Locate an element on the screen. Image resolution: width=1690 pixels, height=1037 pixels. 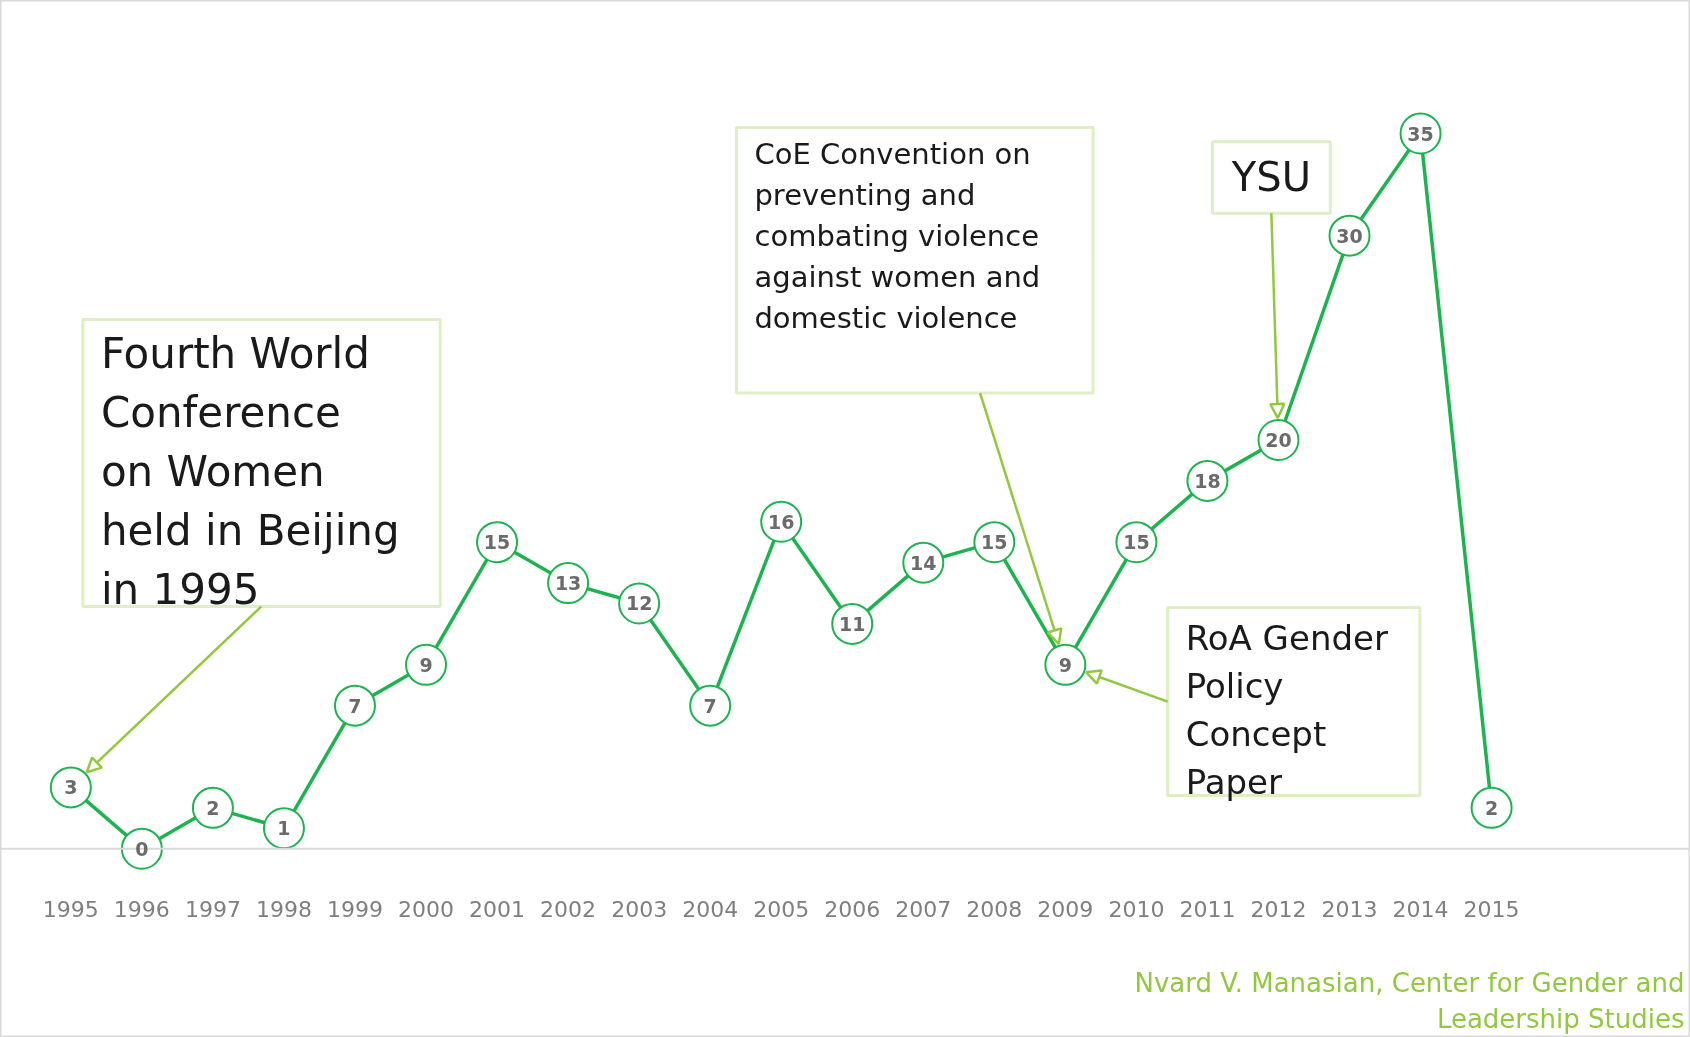
data-label: 3 is located at coordinates (71, 787).